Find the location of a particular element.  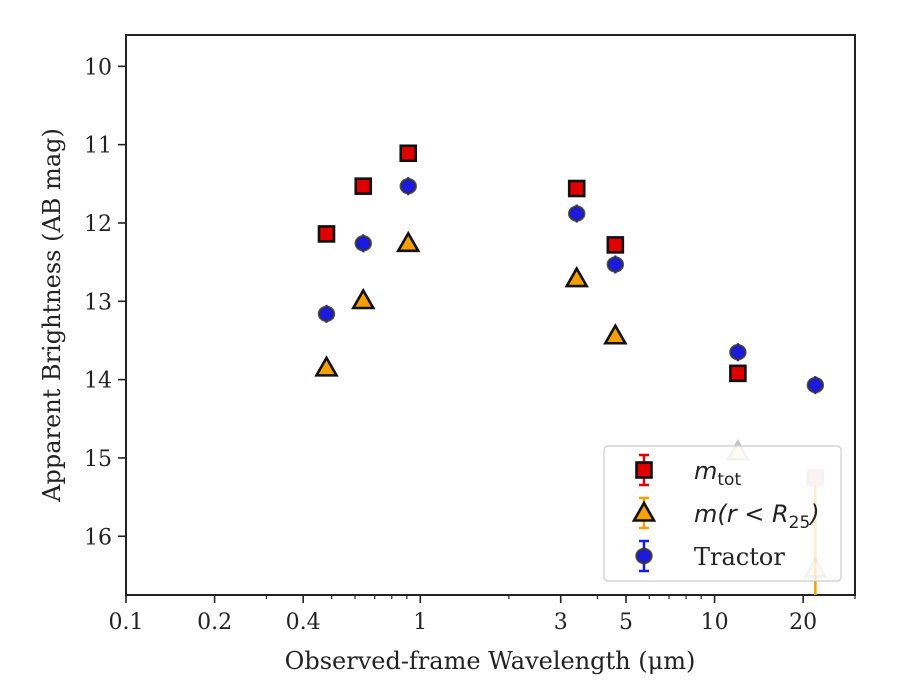

x-tick-label: 0.2 is located at coordinates (214, 622).